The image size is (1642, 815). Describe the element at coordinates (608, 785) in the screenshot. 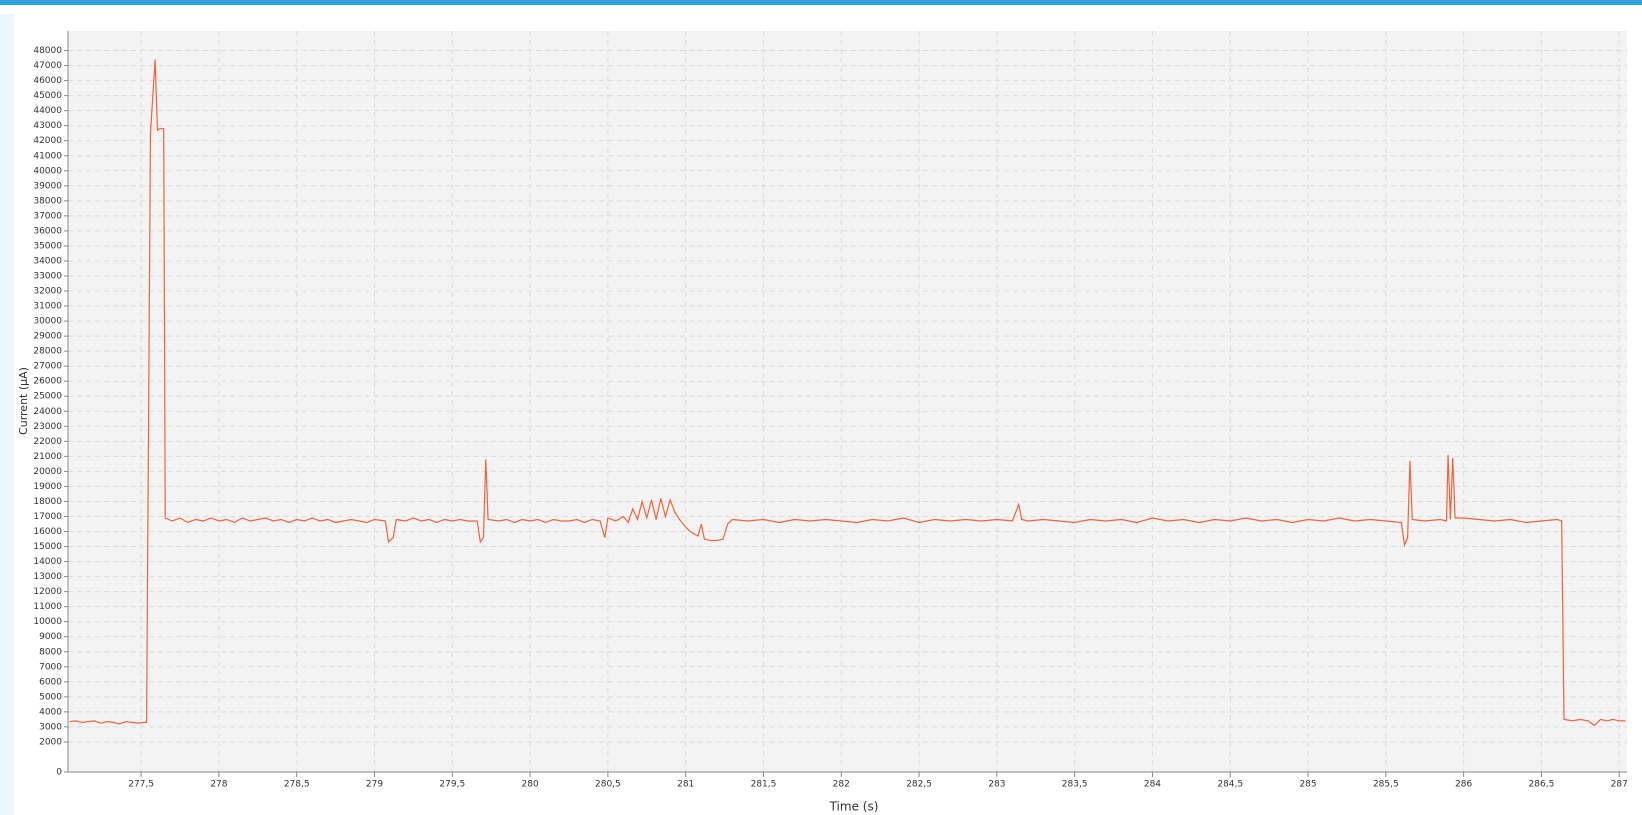

I see `x-tick-label: 280,5` at that location.